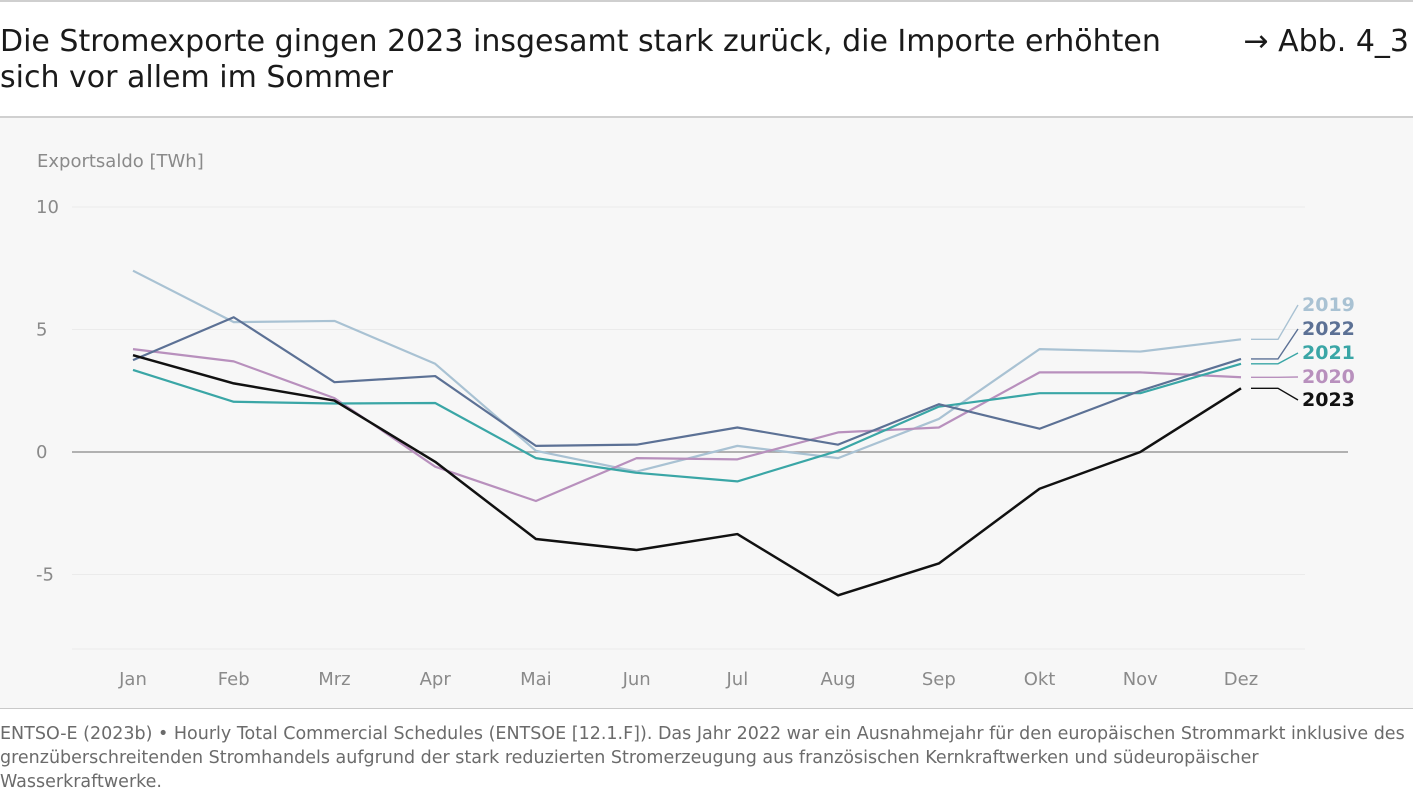 The width and height of the screenshot is (1413, 807). What do you see at coordinates (334, 679) in the screenshot?
I see `x-tick-label: Mrz` at bounding box center [334, 679].